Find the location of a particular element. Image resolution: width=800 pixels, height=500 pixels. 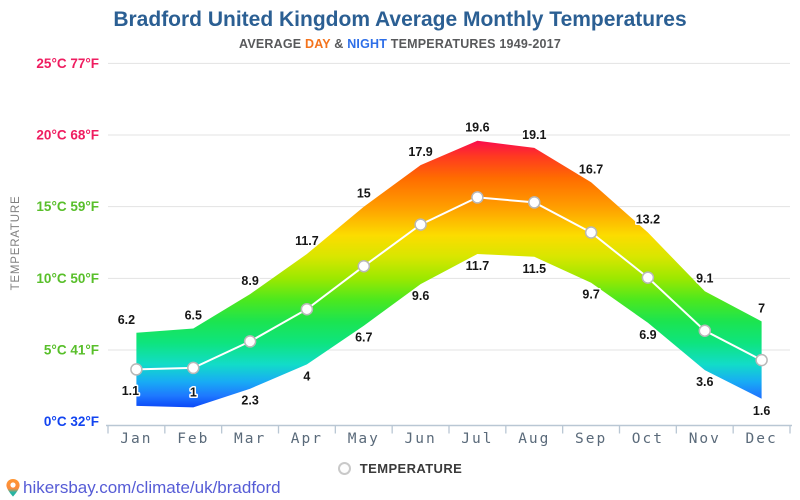

subtitle-day-word: DAY is located at coordinates (318, 44).